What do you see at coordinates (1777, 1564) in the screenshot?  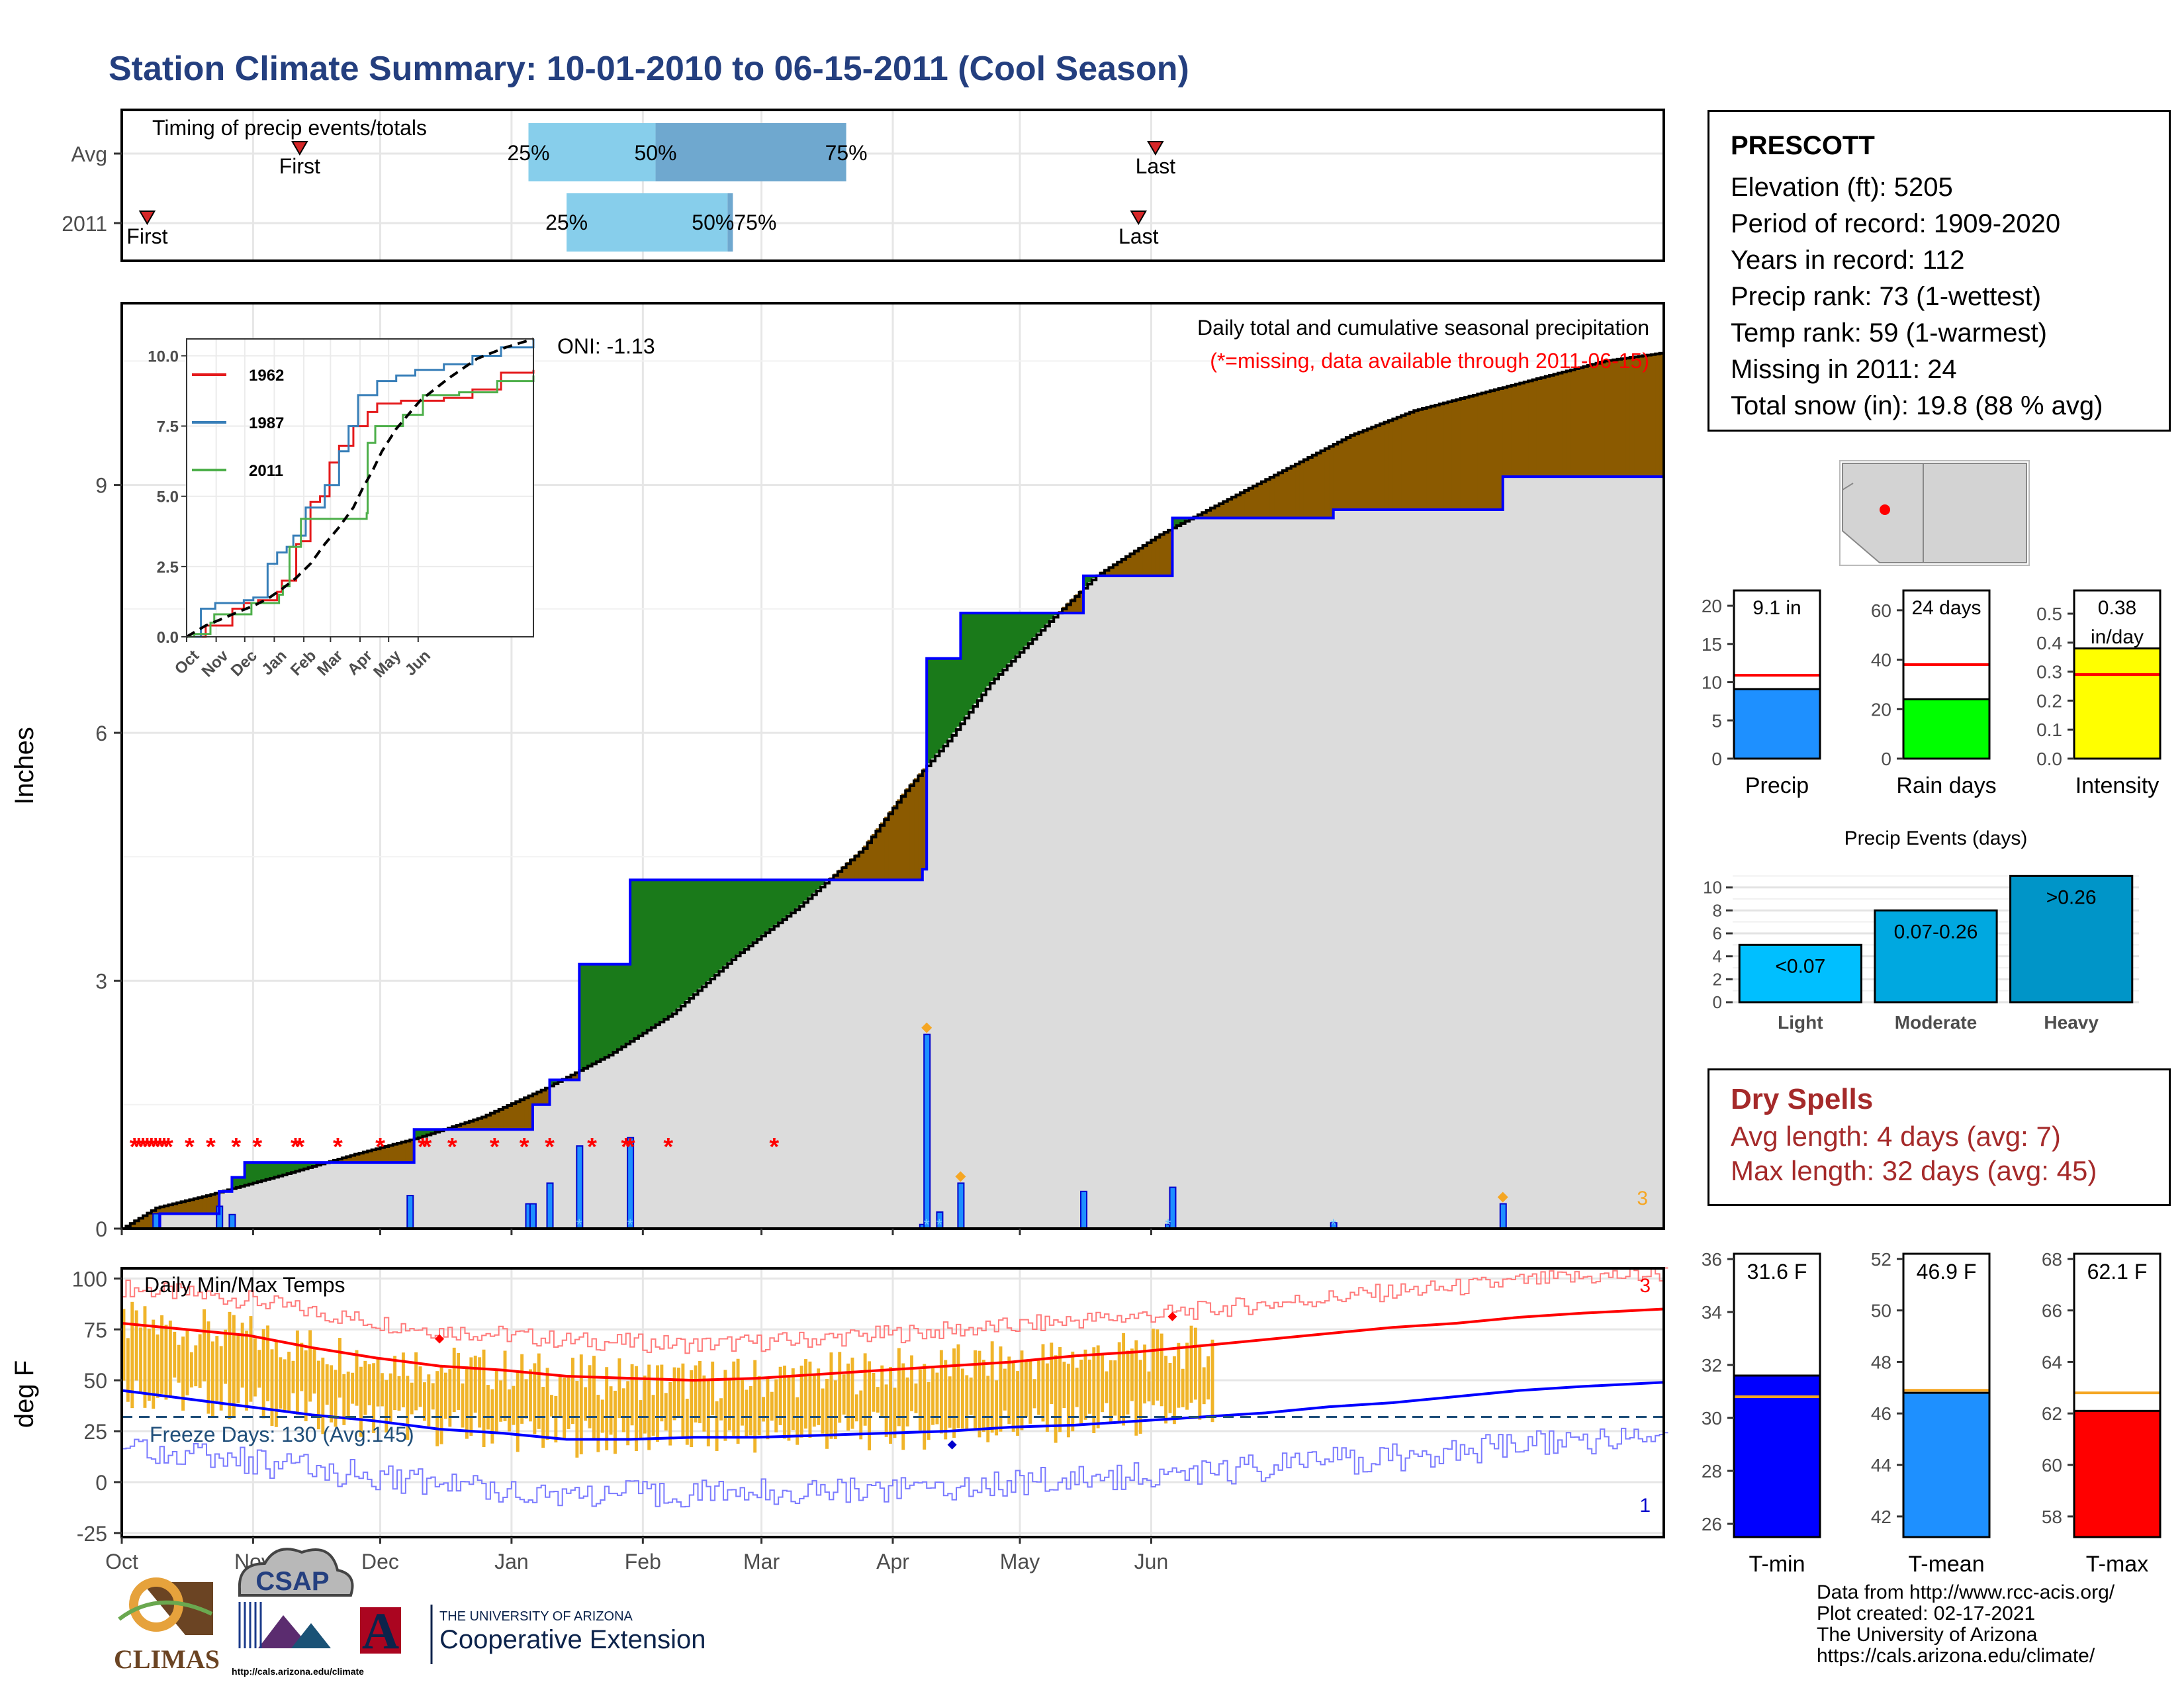 I see `temp-total-panel-0-label: T-min` at bounding box center [1777, 1564].